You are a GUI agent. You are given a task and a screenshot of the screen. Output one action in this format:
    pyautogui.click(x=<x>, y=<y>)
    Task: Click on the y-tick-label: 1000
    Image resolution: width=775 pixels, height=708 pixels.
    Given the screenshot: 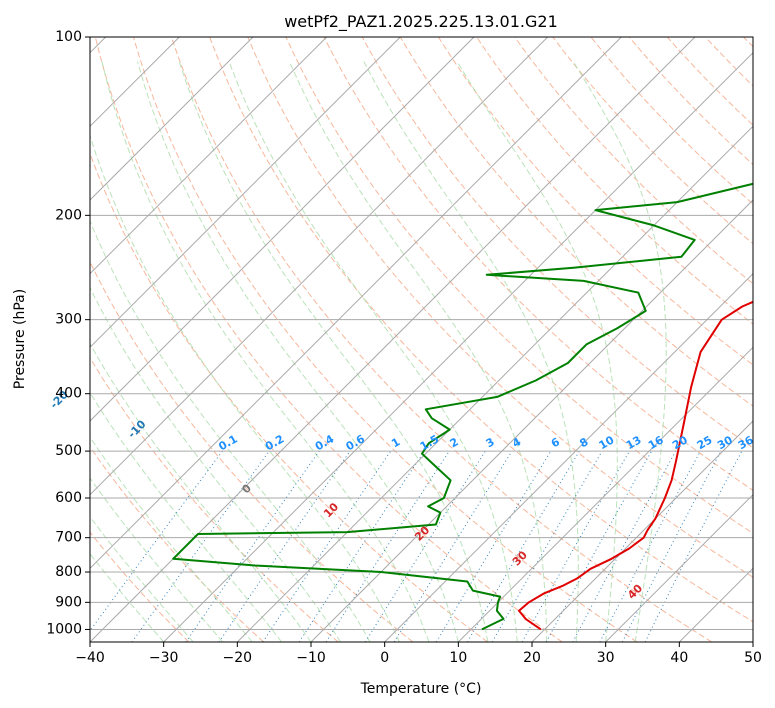 What is the action you would take?
    pyautogui.click(x=64, y=629)
    